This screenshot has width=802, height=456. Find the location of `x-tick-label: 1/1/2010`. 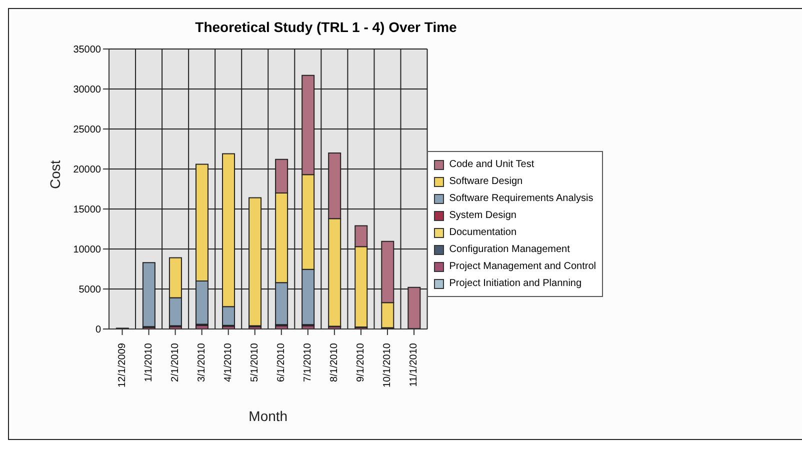

x-tick-label: 1/1/2010 is located at coordinates (148, 362).